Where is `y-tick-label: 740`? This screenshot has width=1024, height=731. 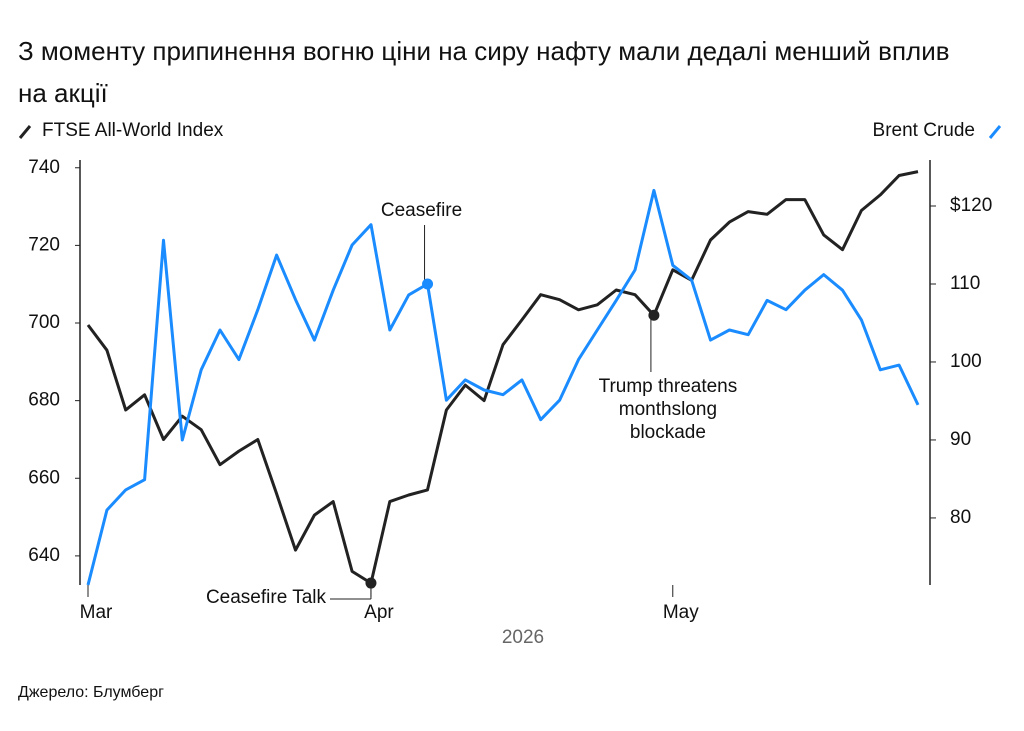
y-tick-label: 740 is located at coordinates (44, 167).